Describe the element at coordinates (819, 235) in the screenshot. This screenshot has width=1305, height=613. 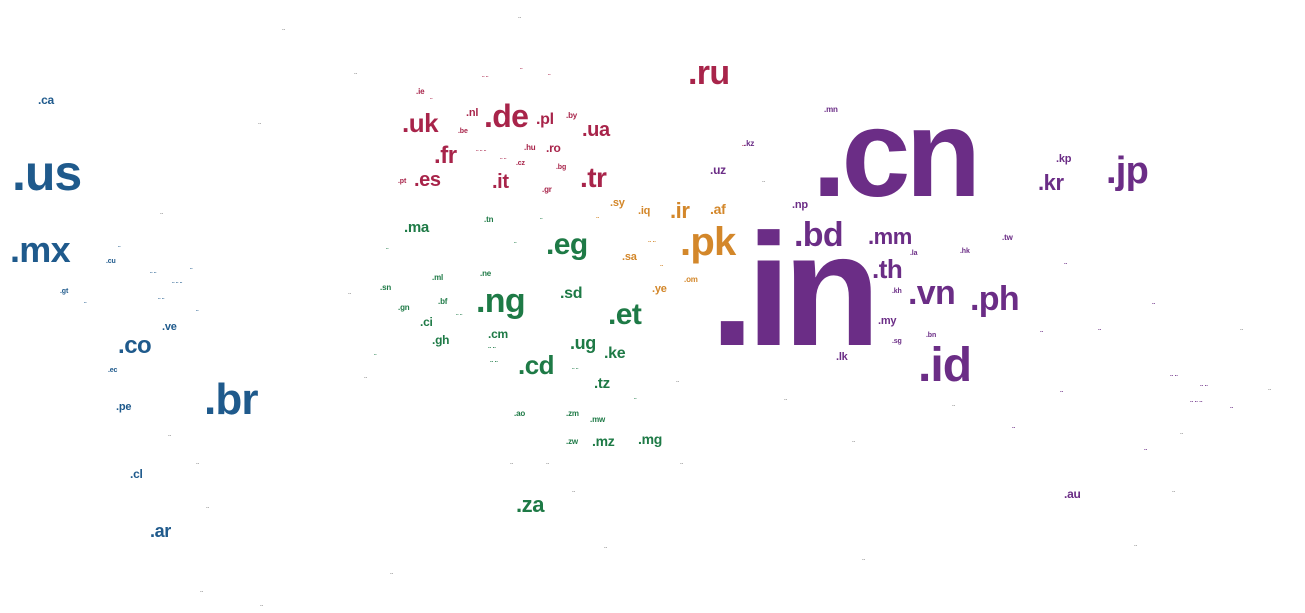
I see `tld-bd: .bd` at that location.